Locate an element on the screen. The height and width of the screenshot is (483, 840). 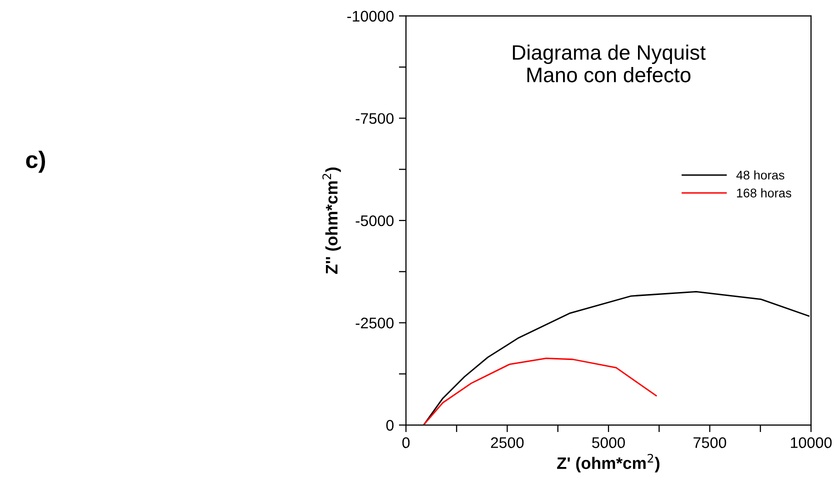
text: c) is located at coordinates (36, 161).